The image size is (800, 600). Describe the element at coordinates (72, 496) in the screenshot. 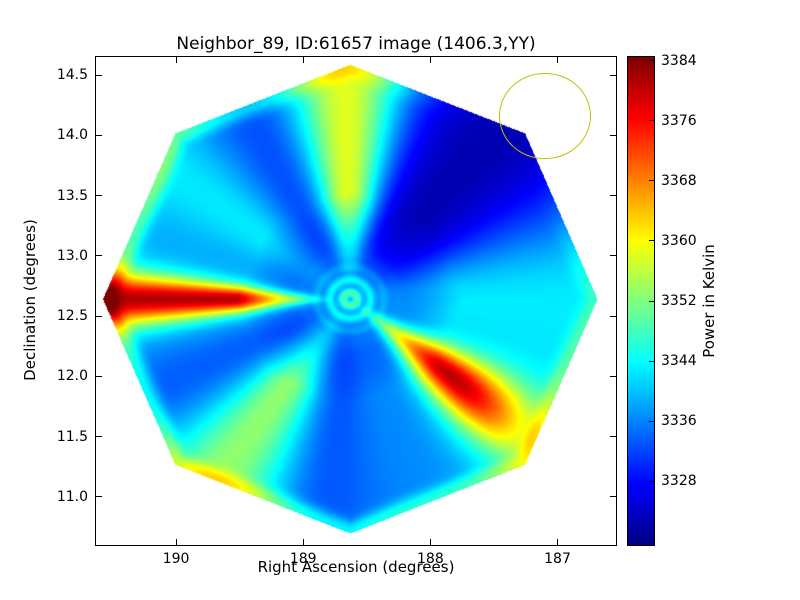

I see `y-tick-label: 11.0` at that location.